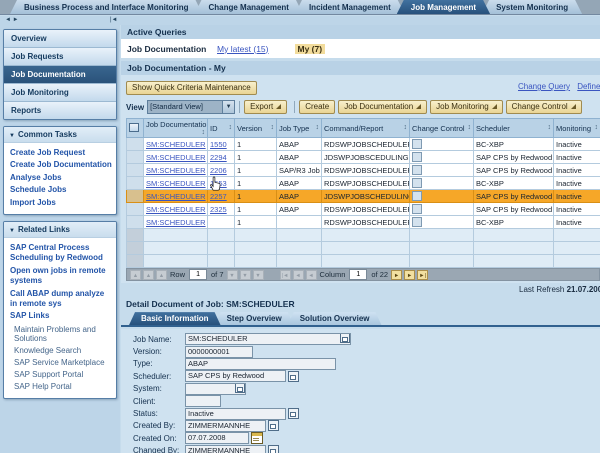  What do you see at coordinates (335, 318) in the screenshot?
I see `tab-solution-overview: Solution Overview` at bounding box center [335, 318].